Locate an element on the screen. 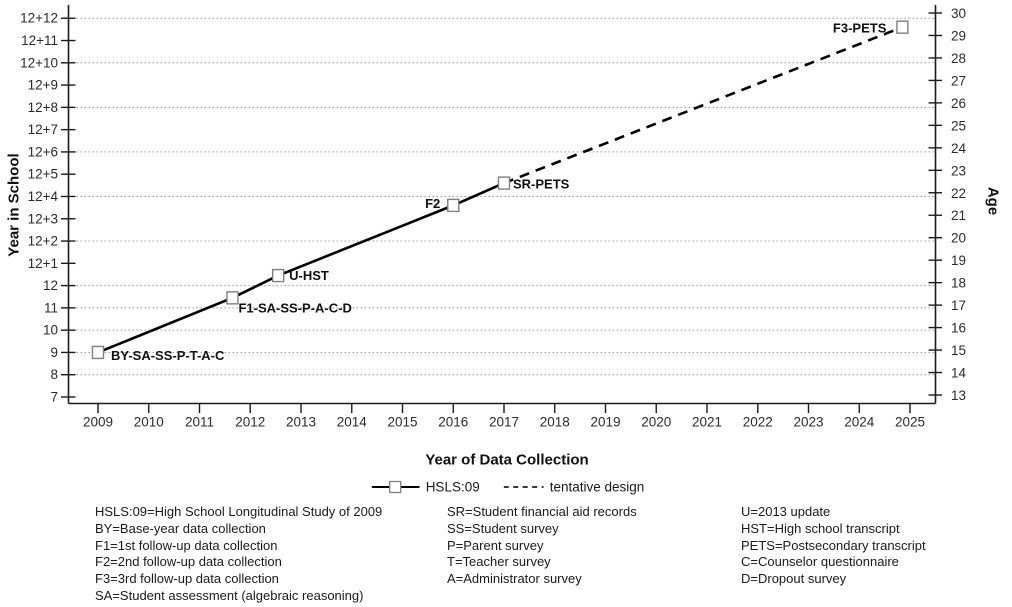 Image resolution: width=1012 pixels, height=607 pixels. y-left-tick-label: 12+4 is located at coordinates (43, 196).